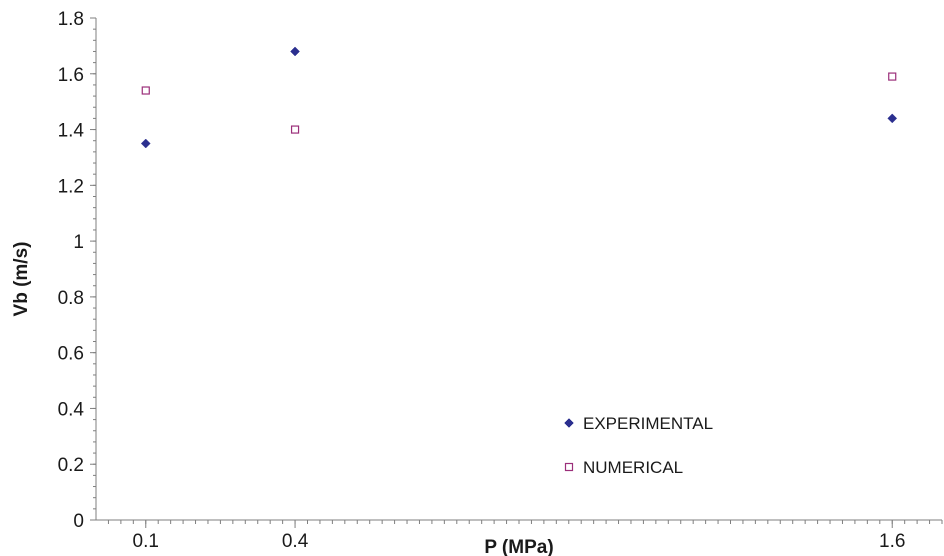 This screenshot has width=944, height=556. Describe the element at coordinates (21, 279) in the screenshot. I see `y-axis-title: Vb (m/s)` at that location.